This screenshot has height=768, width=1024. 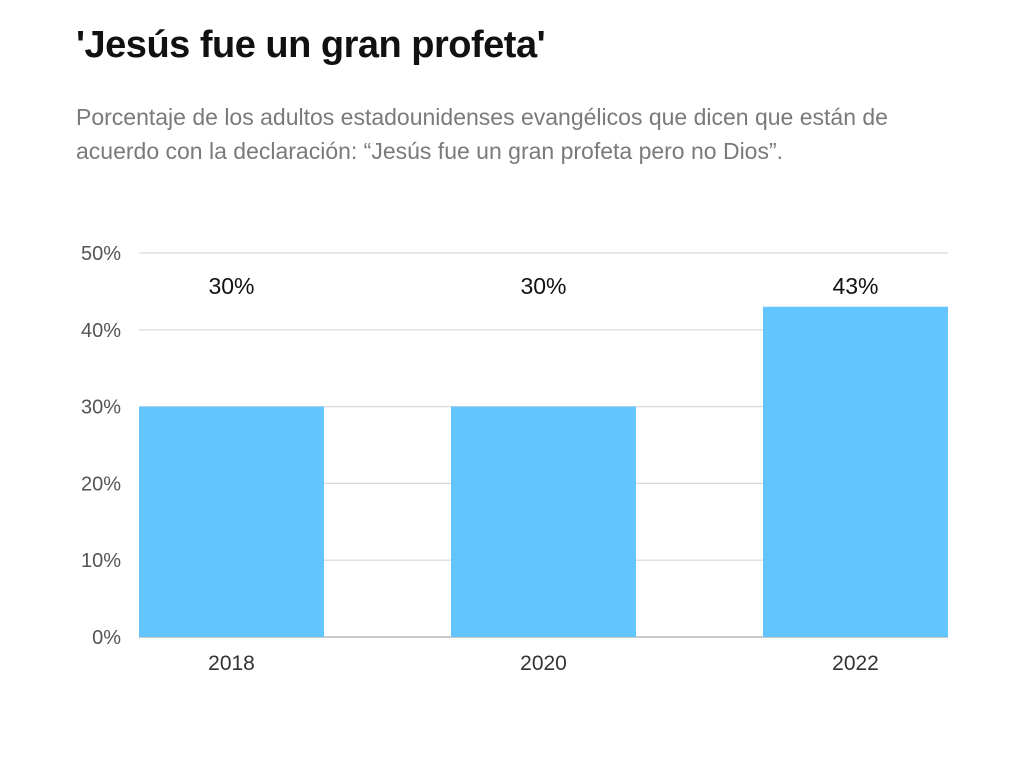 What do you see at coordinates (106, 638) in the screenshot?
I see `y-tick-label: 0%` at bounding box center [106, 638].